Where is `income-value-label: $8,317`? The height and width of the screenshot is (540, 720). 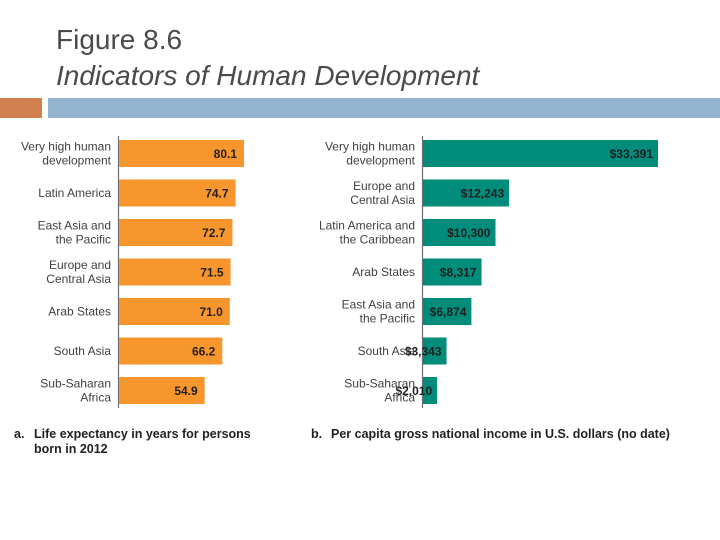
income-value-label: $8,317 is located at coordinates (458, 273).